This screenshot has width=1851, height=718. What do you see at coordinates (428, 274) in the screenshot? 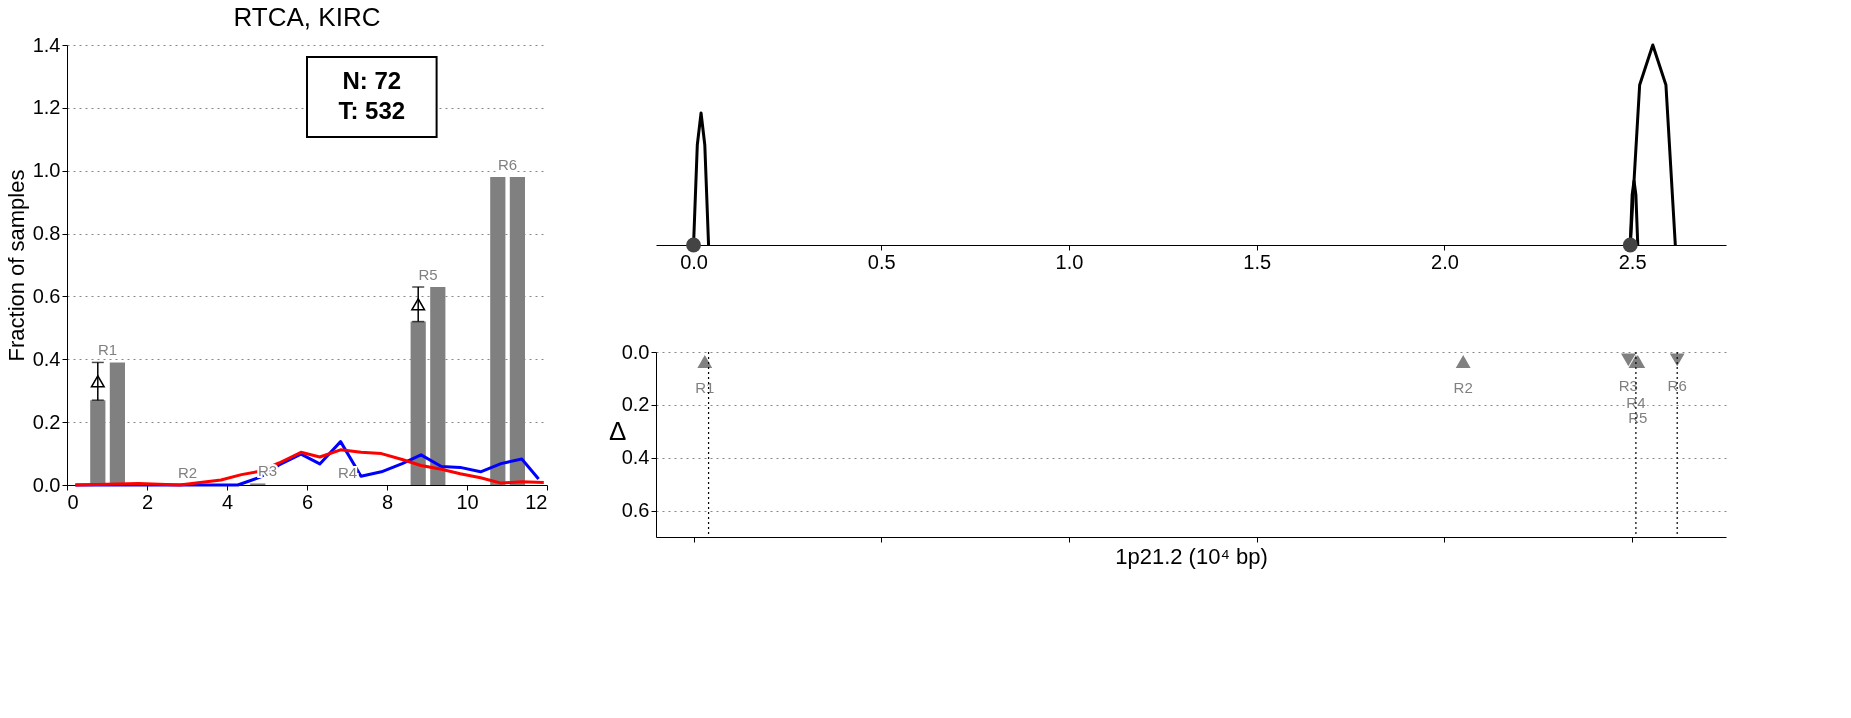
I see `series-label: R5` at bounding box center [428, 274].